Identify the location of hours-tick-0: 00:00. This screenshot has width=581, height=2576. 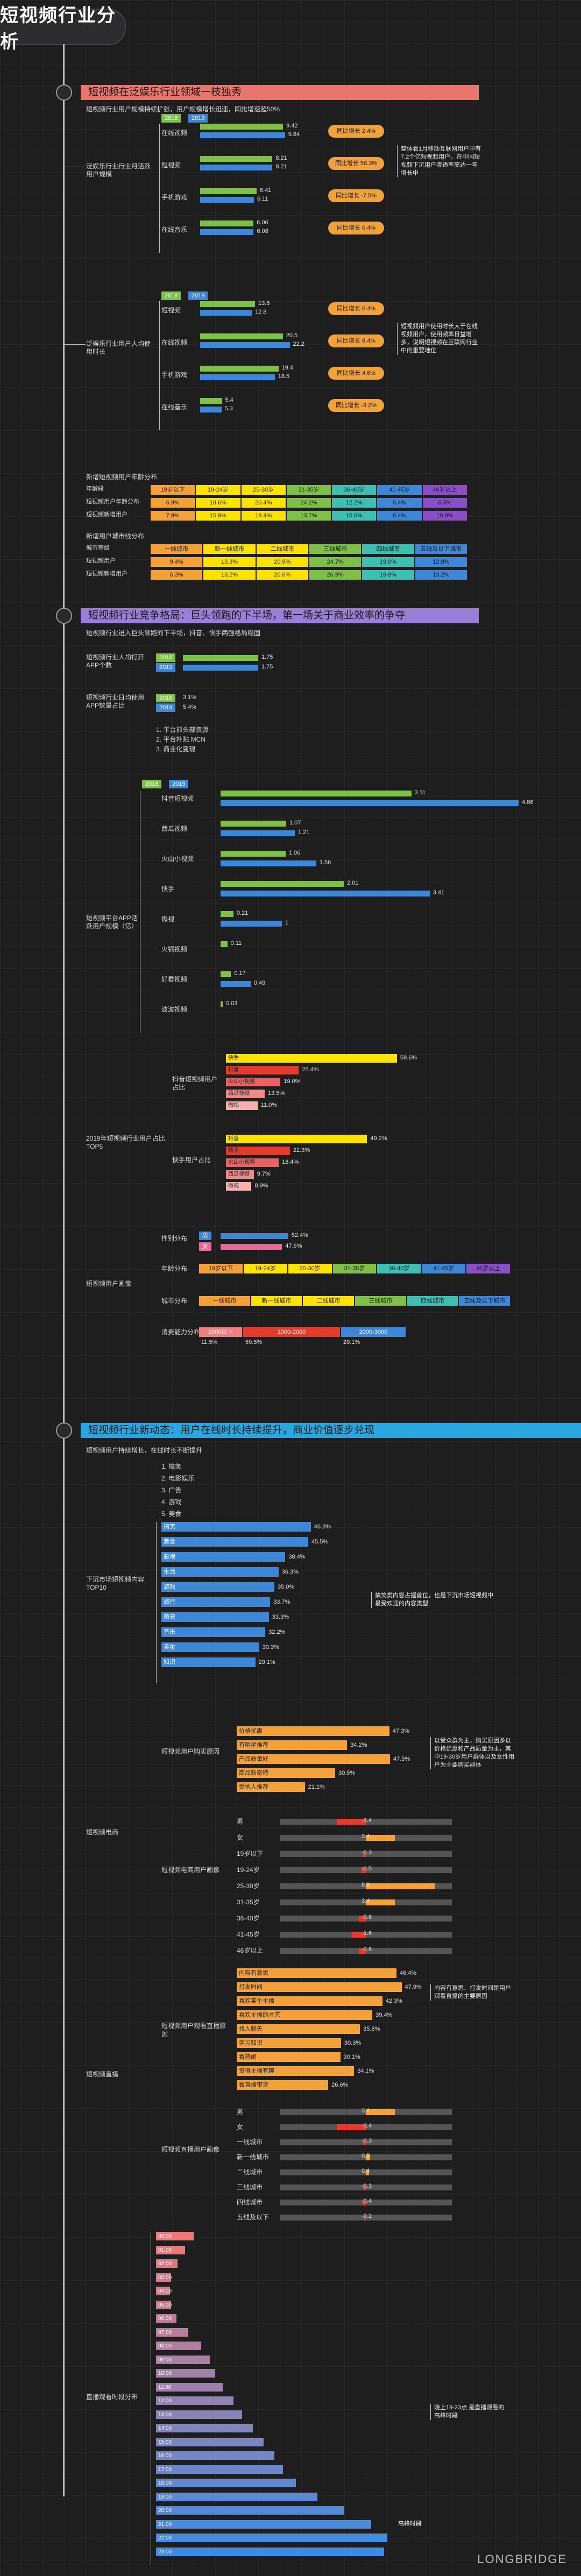
(165, 2236).